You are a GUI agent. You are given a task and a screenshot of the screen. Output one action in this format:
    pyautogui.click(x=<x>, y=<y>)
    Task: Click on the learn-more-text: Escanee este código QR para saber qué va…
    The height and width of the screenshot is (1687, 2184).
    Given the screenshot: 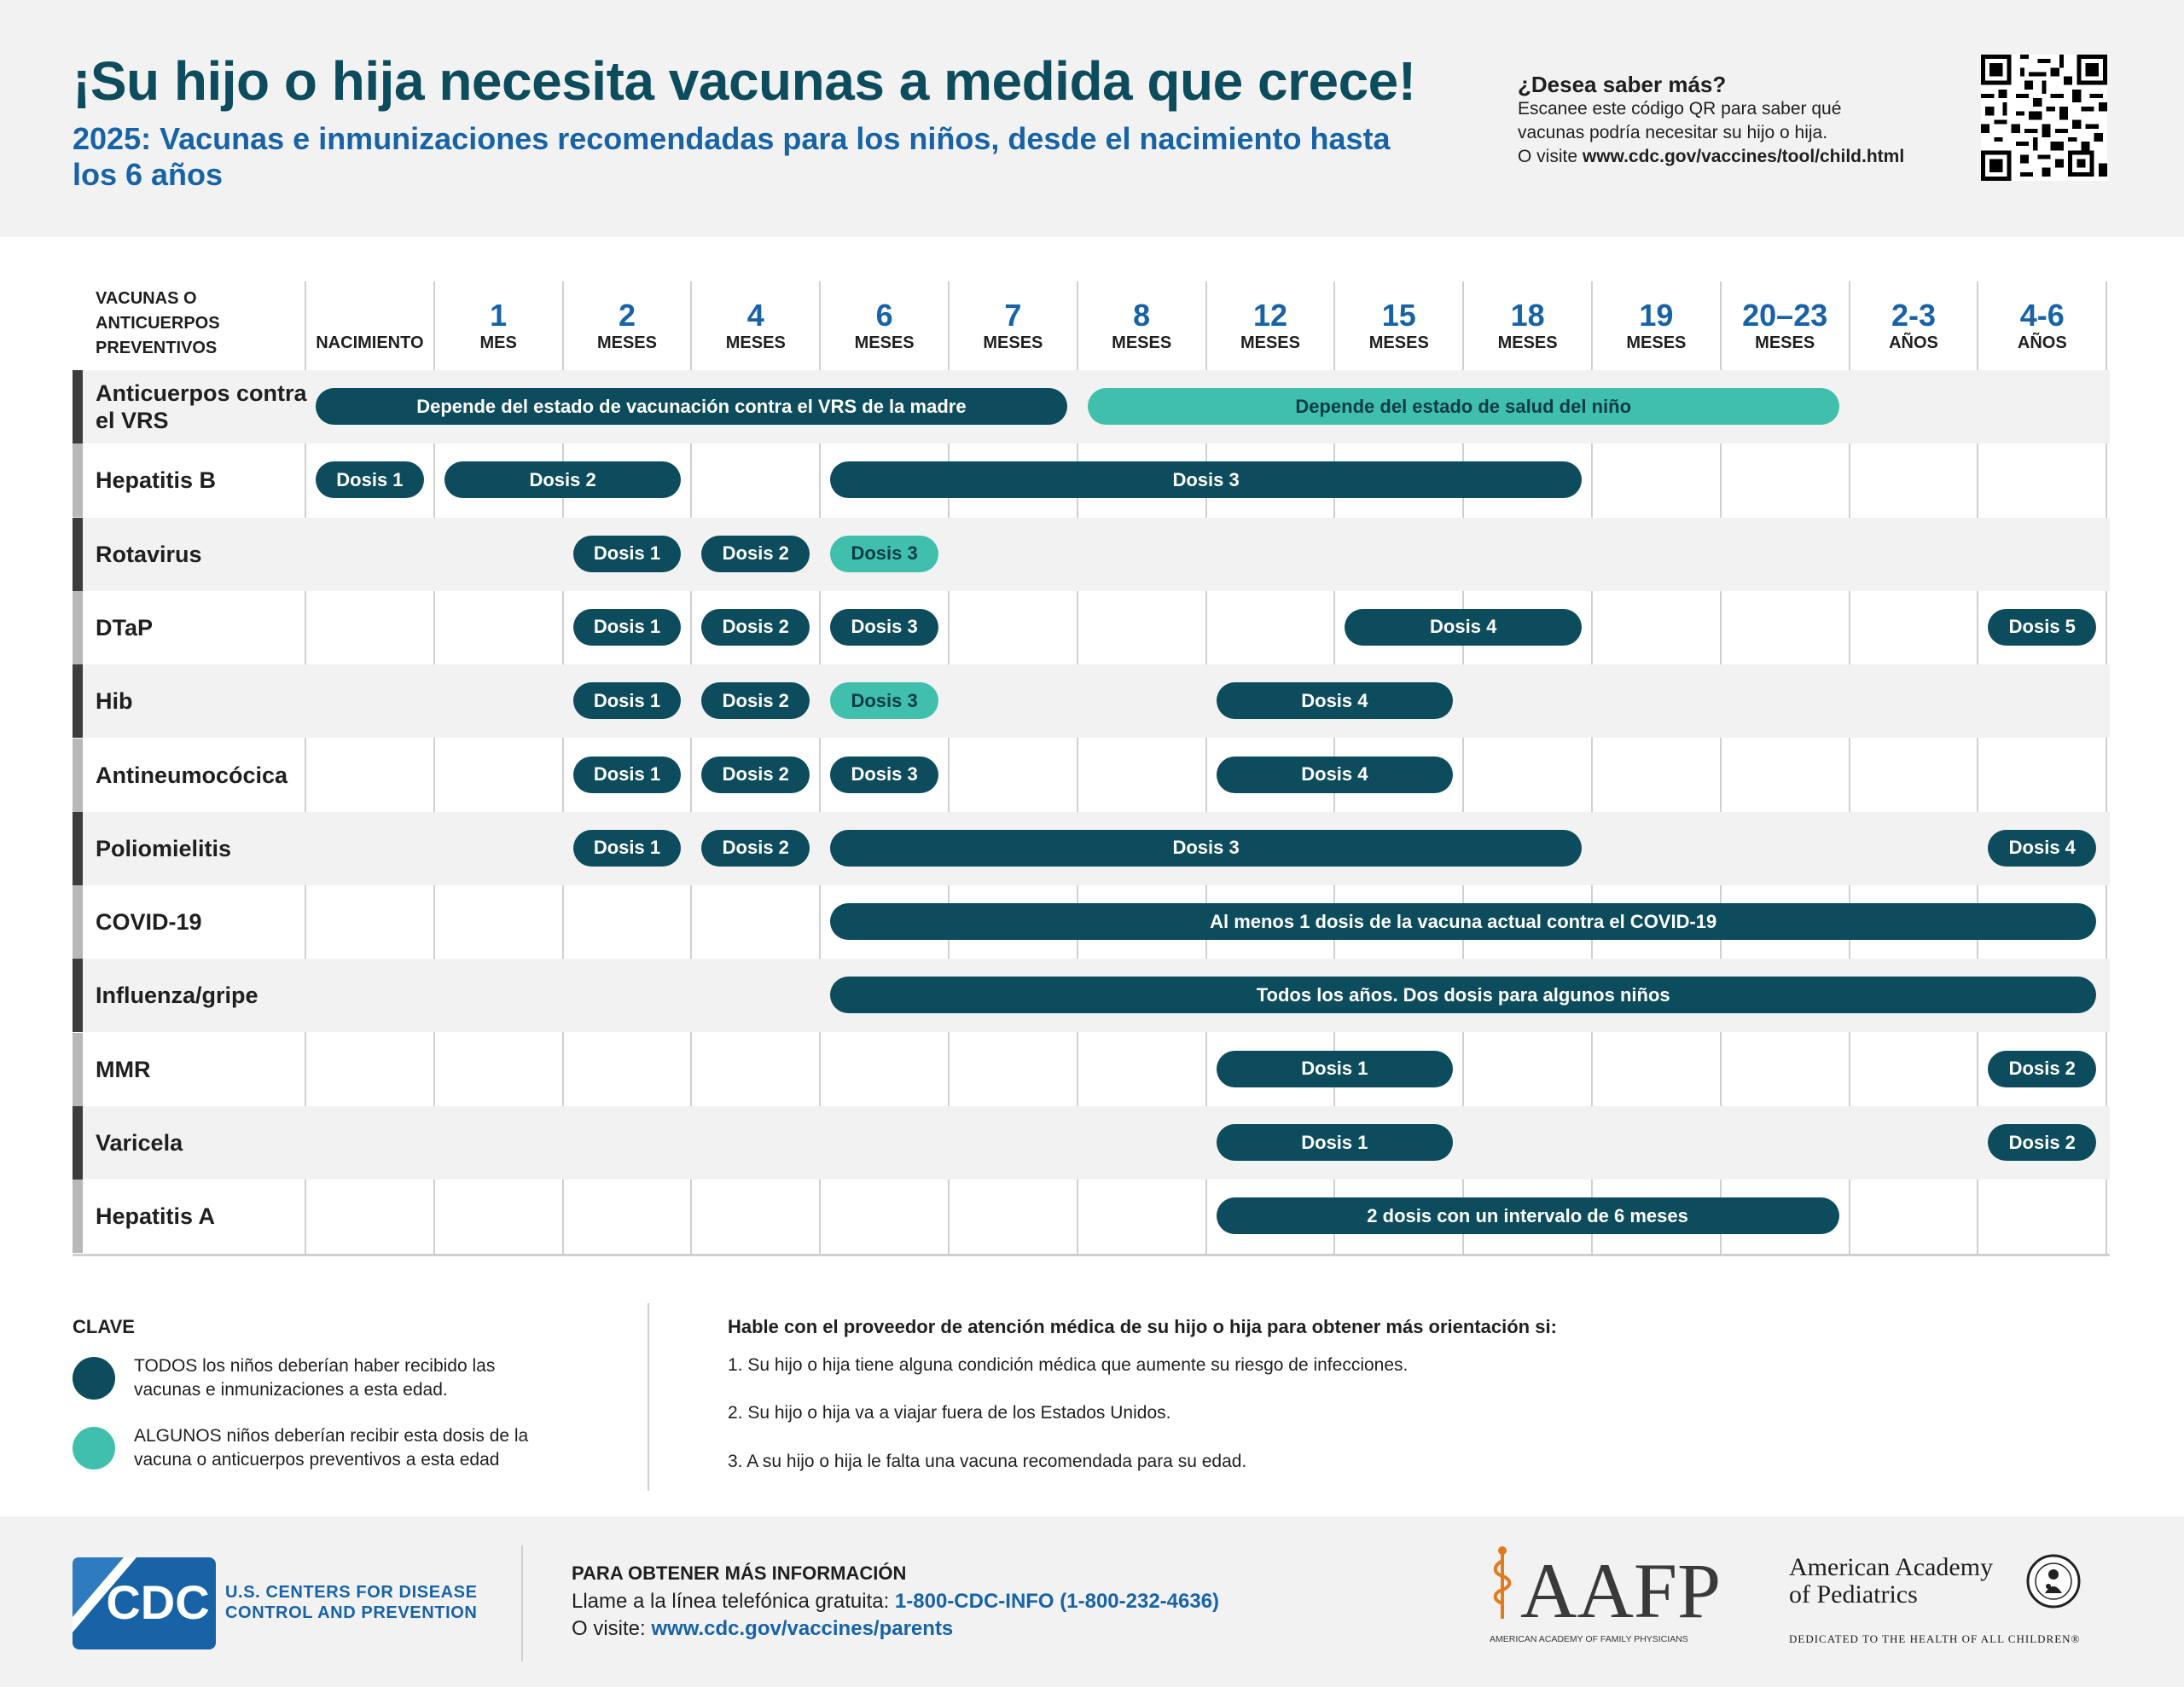 What is the action you would take?
    pyautogui.click(x=1748, y=133)
    